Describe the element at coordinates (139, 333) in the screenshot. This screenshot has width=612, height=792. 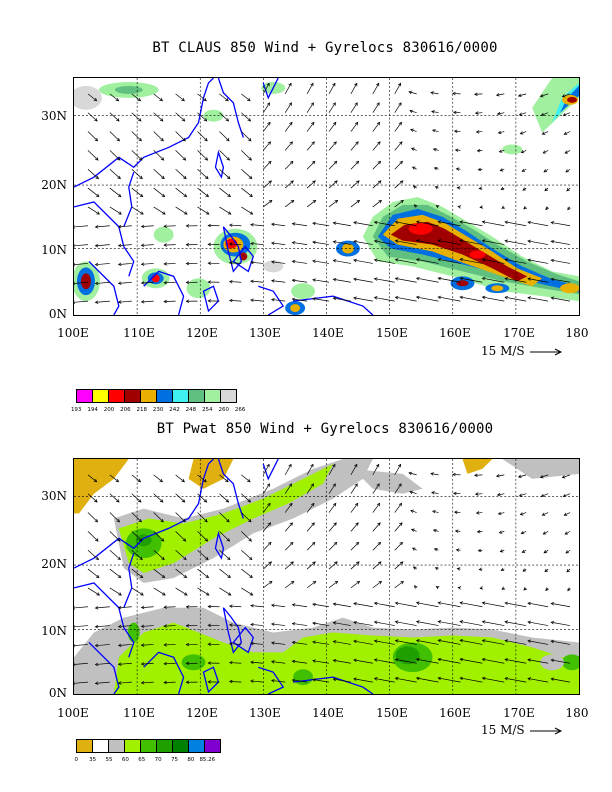
I see `lon-label: 110E` at that location.